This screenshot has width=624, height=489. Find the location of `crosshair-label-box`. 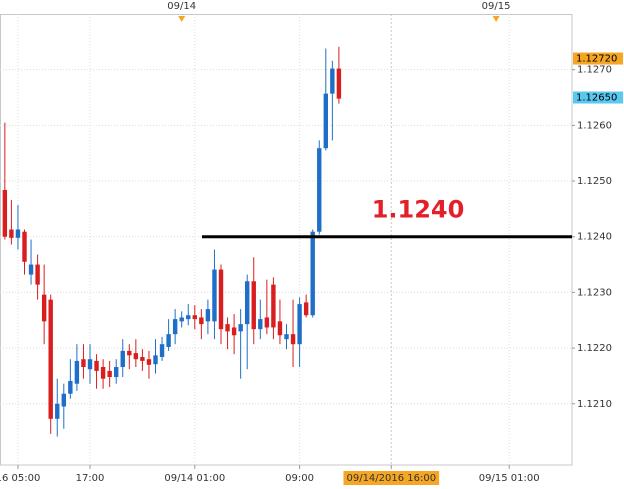

crosshair-label-box is located at coordinates (391, 478).